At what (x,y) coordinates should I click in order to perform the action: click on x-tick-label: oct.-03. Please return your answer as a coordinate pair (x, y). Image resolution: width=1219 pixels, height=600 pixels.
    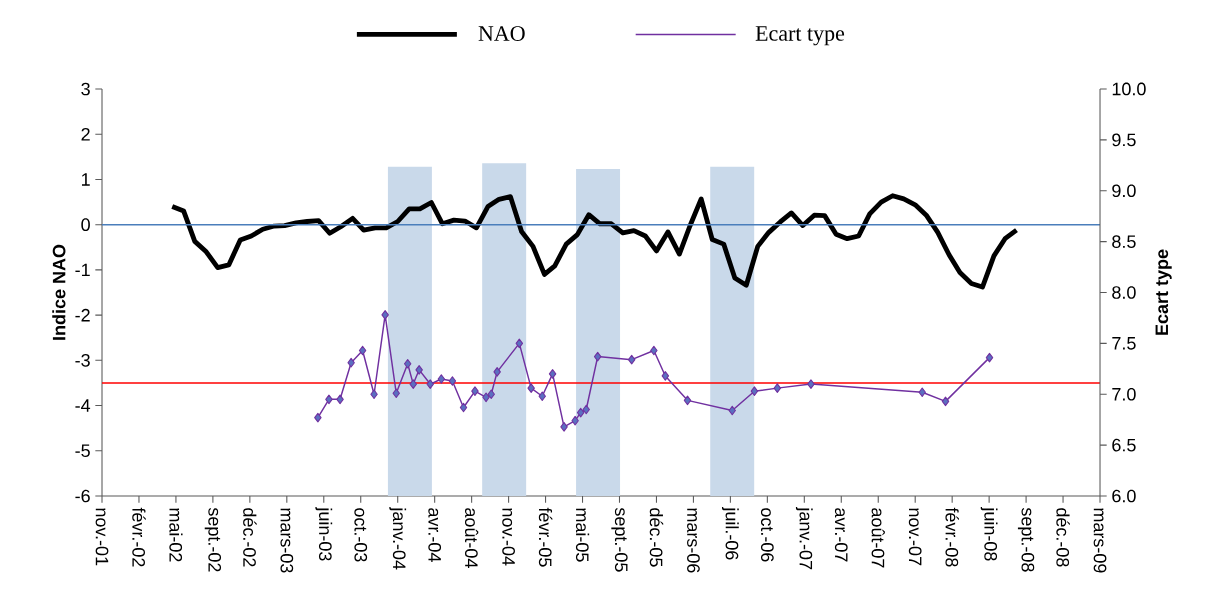
    Looking at the image, I should click on (361, 535).